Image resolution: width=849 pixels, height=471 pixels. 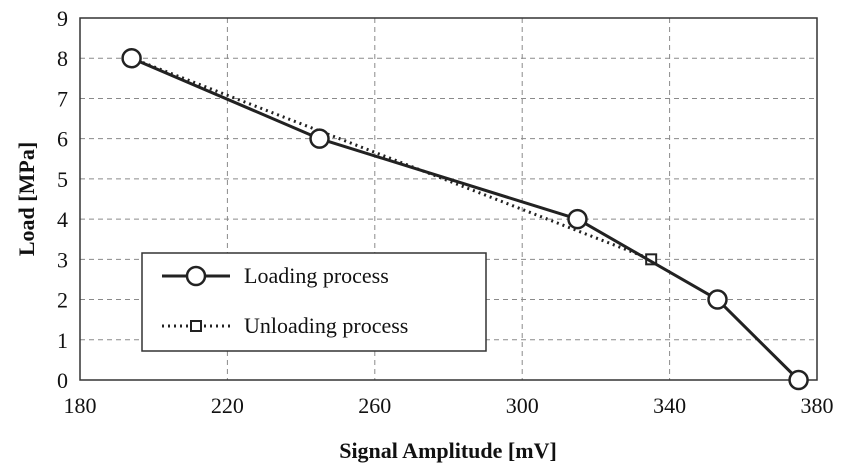 I want to click on legend-item-loading: Loading process, so click(x=275, y=275).